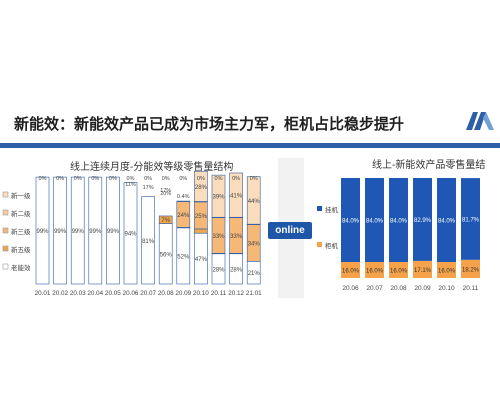  I want to click on bar-value-label: 7%, so click(165, 221).